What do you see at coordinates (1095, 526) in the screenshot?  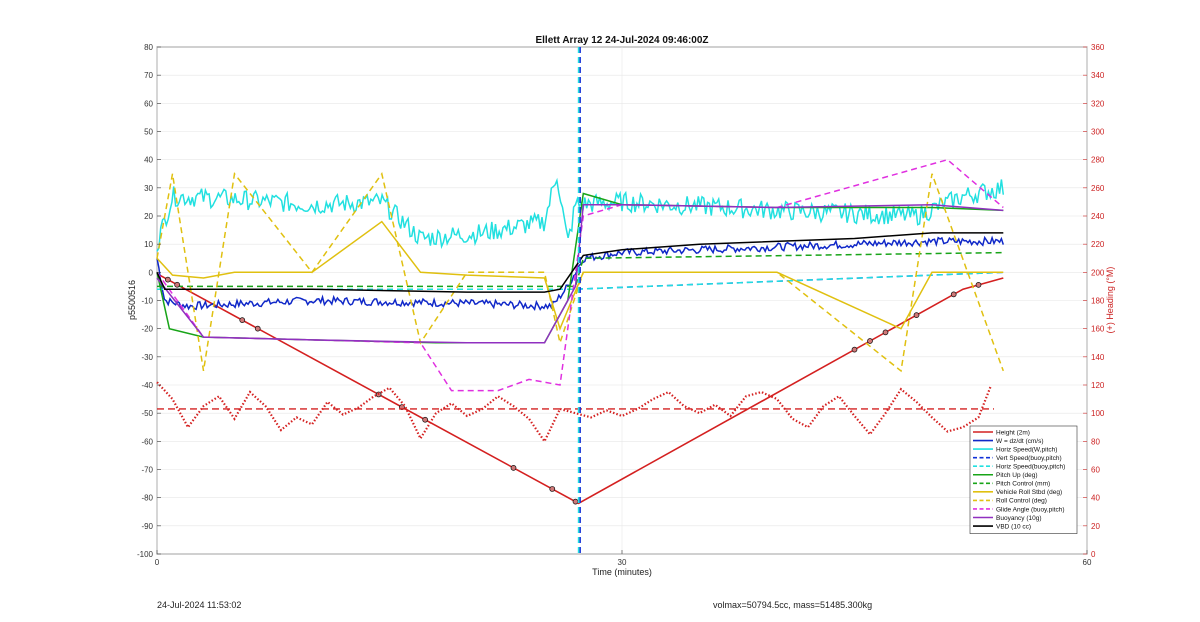 I see `y-right-tick-label: 20` at bounding box center [1095, 526].